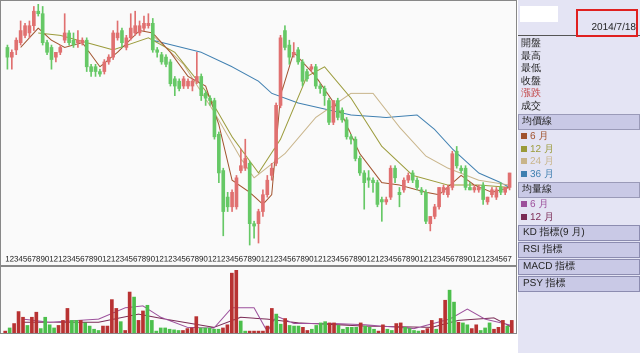  Describe the element at coordinates (531, 106) in the screenshot. I see `text: 成交` at that location.